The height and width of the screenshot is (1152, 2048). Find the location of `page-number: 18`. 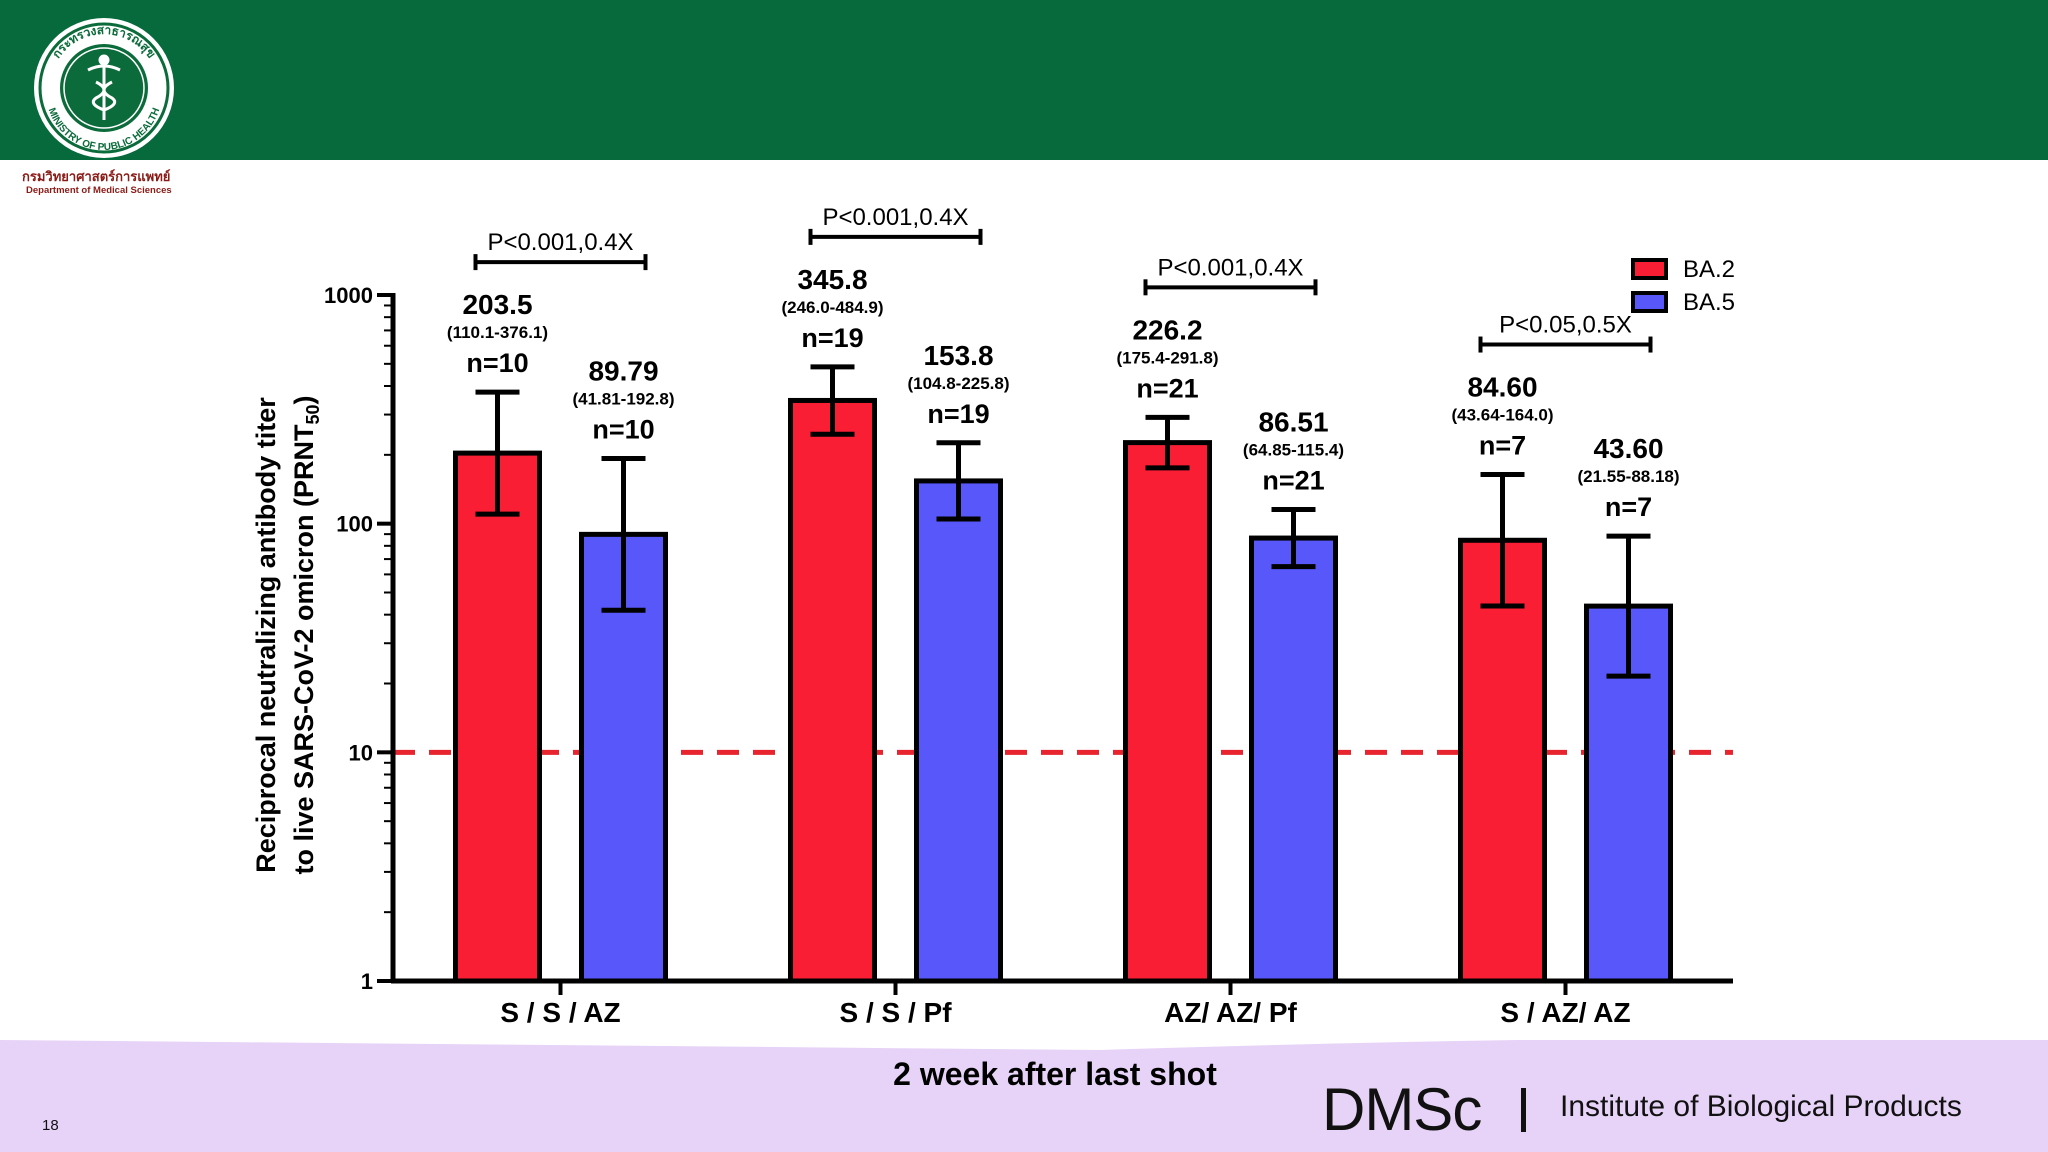

page-number: 18 is located at coordinates (50, 1125).